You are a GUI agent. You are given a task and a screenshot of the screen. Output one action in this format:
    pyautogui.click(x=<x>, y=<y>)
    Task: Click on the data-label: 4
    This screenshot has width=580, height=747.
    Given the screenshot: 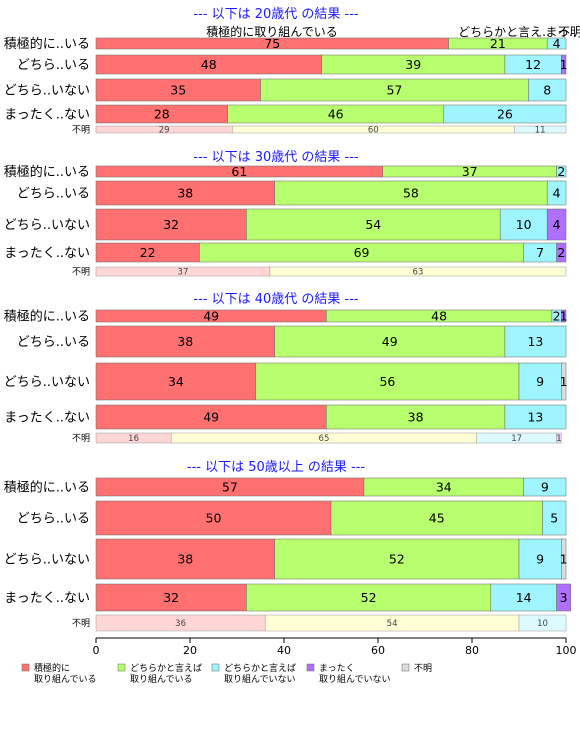 What is the action you would take?
    pyautogui.click(x=557, y=193)
    